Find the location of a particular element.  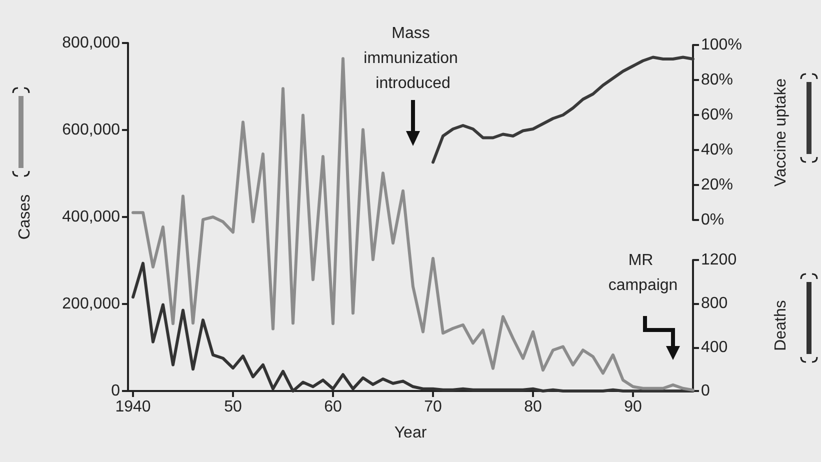

y-tick-label: 800,000 is located at coordinates (91, 43).